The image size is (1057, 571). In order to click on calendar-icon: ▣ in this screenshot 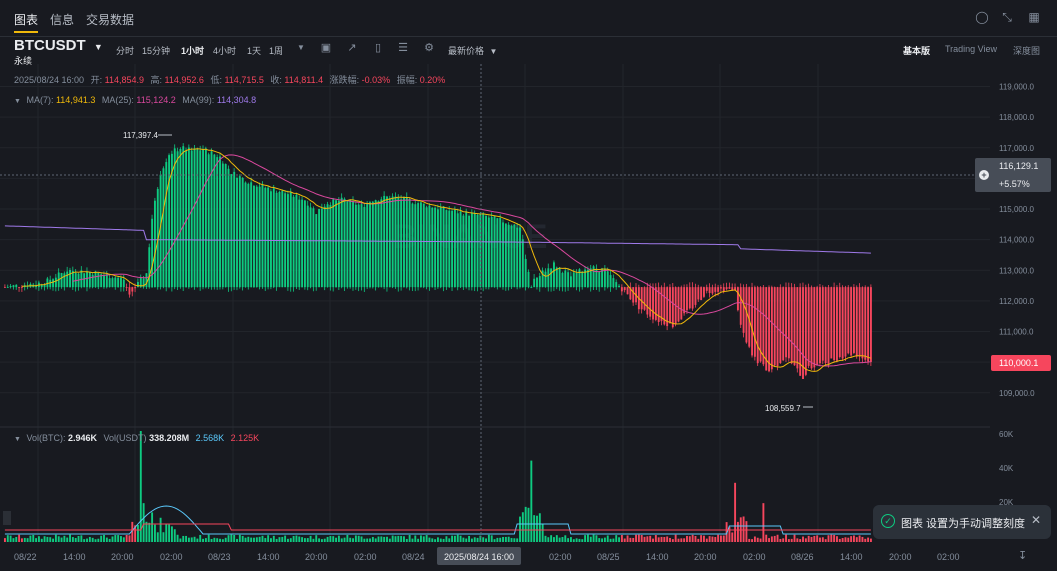, I will do `click(326, 48)`.